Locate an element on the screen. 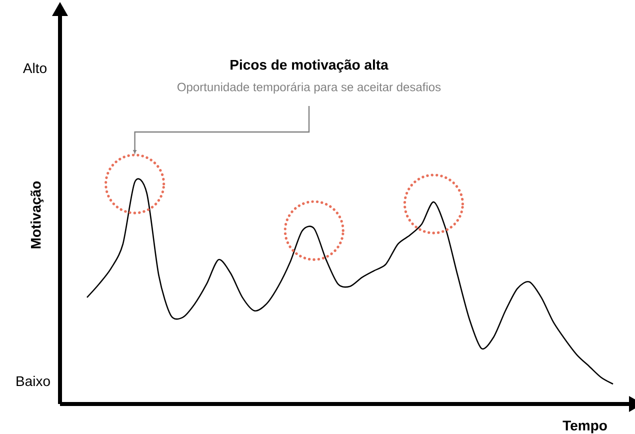  x-axis-title: Tempo is located at coordinates (584, 427).